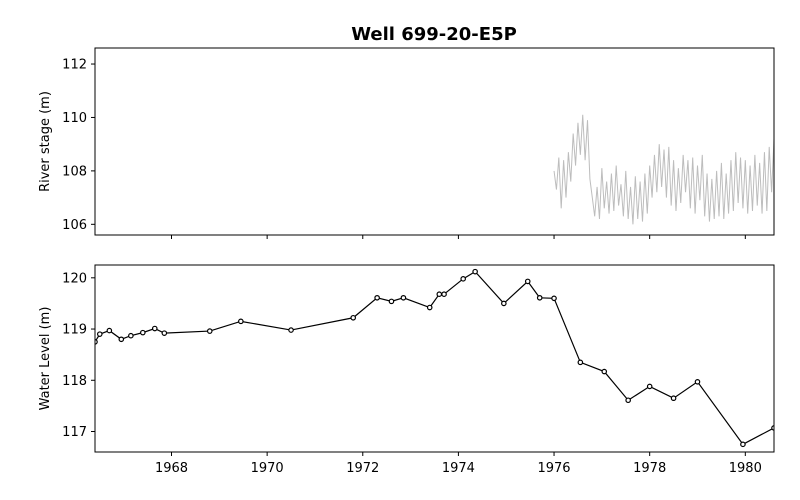 The image size is (800, 500). Describe the element at coordinates (434, 34) in the screenshot. I see `chart-title: Well 699-20-E5P` at that location.